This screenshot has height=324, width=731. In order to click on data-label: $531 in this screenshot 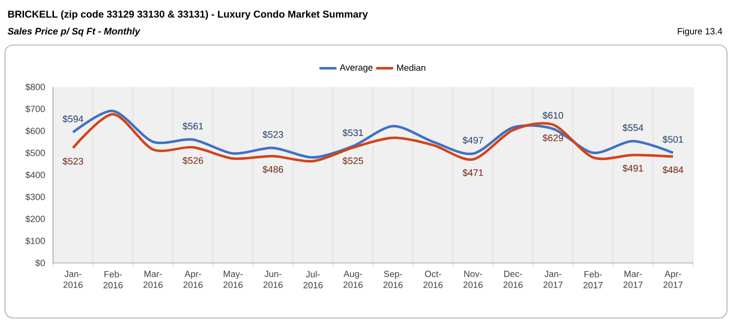, I will do `click(353, 132)`.